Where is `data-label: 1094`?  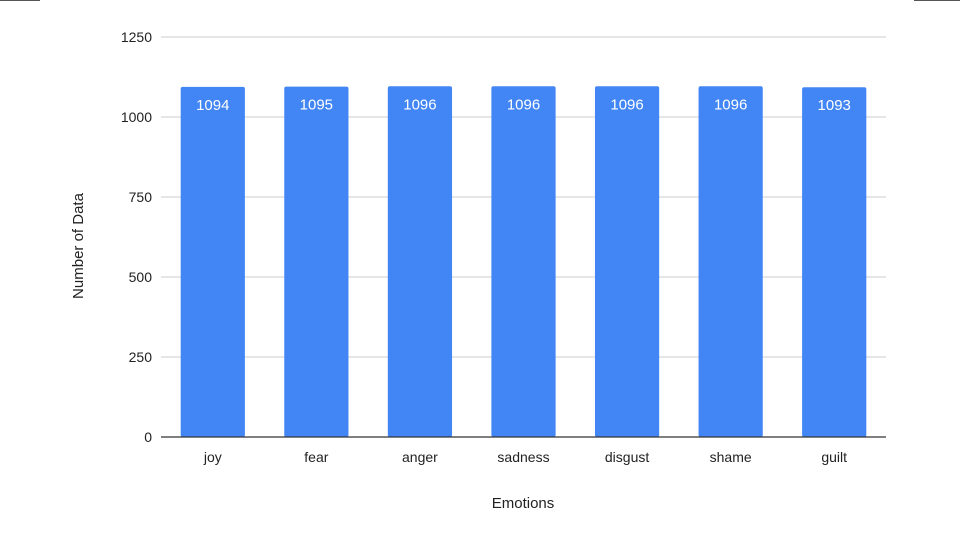
data-label: 1094 is located at coordinates (212, 105).